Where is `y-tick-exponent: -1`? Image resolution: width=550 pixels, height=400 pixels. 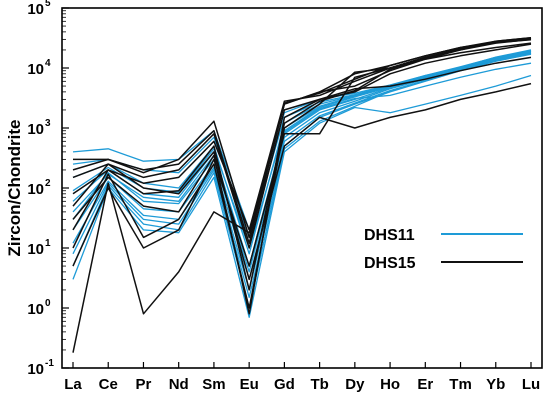 y-tick-exponent: -1 is located at coordinates (49, 363).